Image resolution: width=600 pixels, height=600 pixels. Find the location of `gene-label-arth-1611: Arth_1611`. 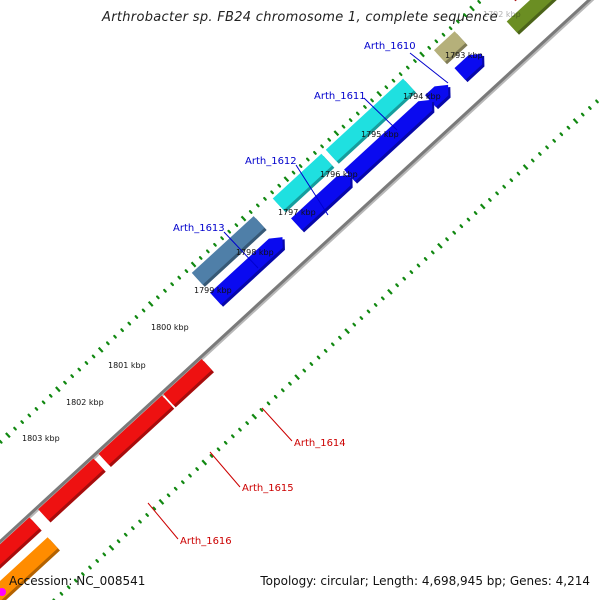

gene-label-arth-1611: Arth_1611 is located at coordinates (340, 96).